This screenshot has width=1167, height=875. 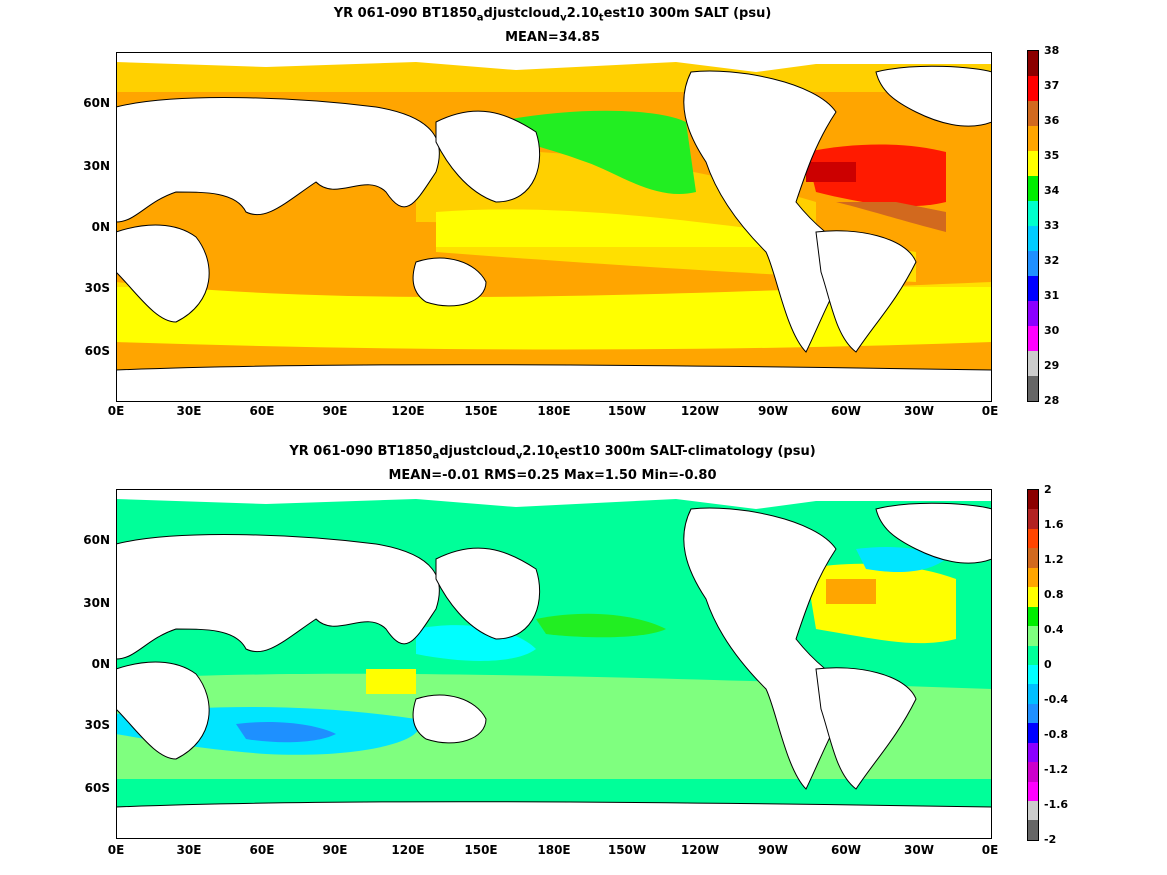 I want to click on colorbar-tick-label: 2, so click(x=1048, y=489).